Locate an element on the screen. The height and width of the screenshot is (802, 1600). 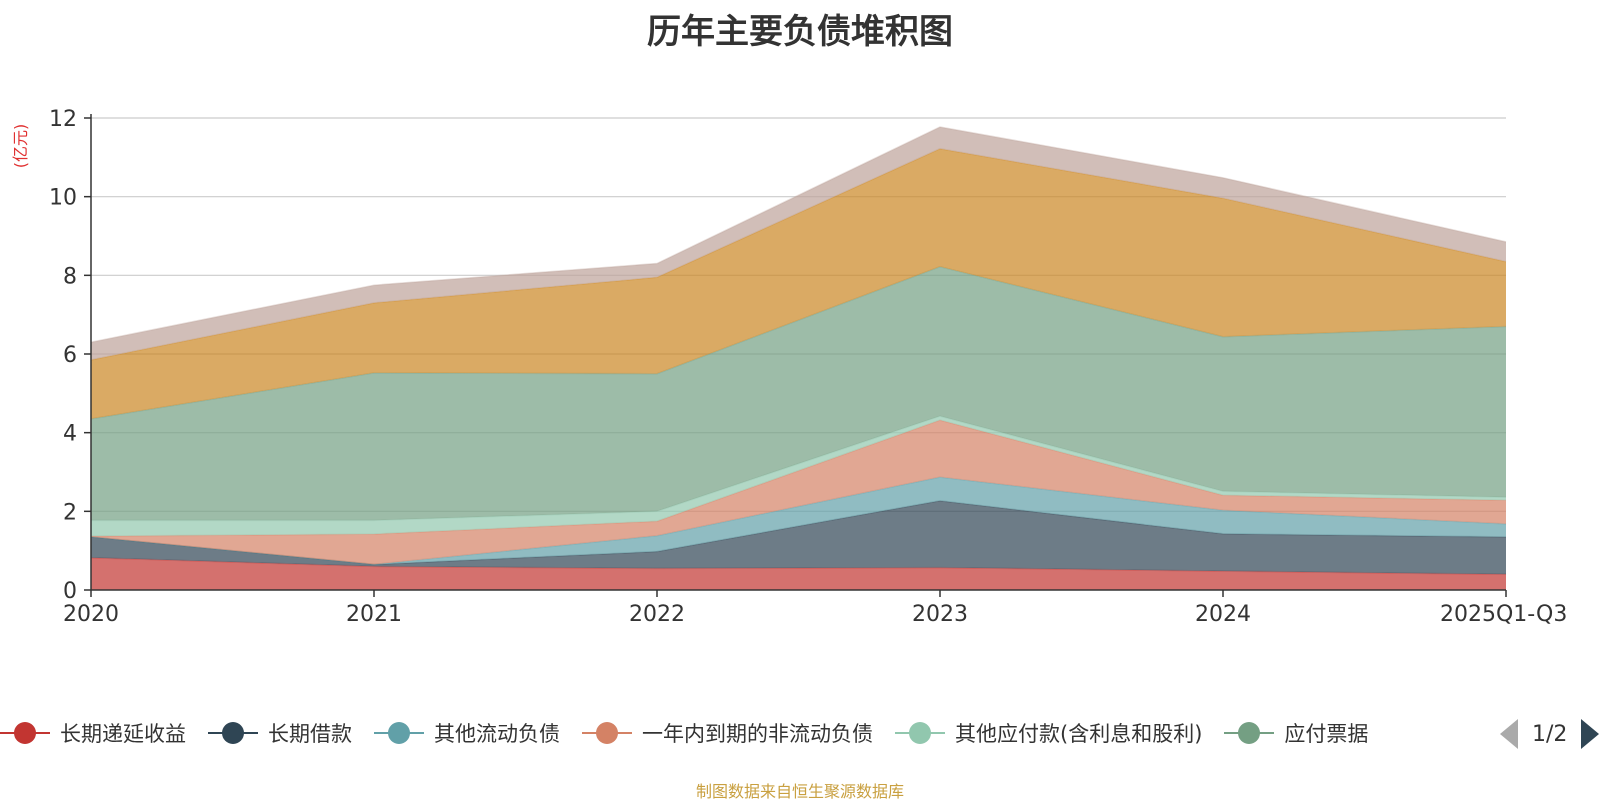
legend-item: 其他流动负债 is located at coordinates (467, 733).